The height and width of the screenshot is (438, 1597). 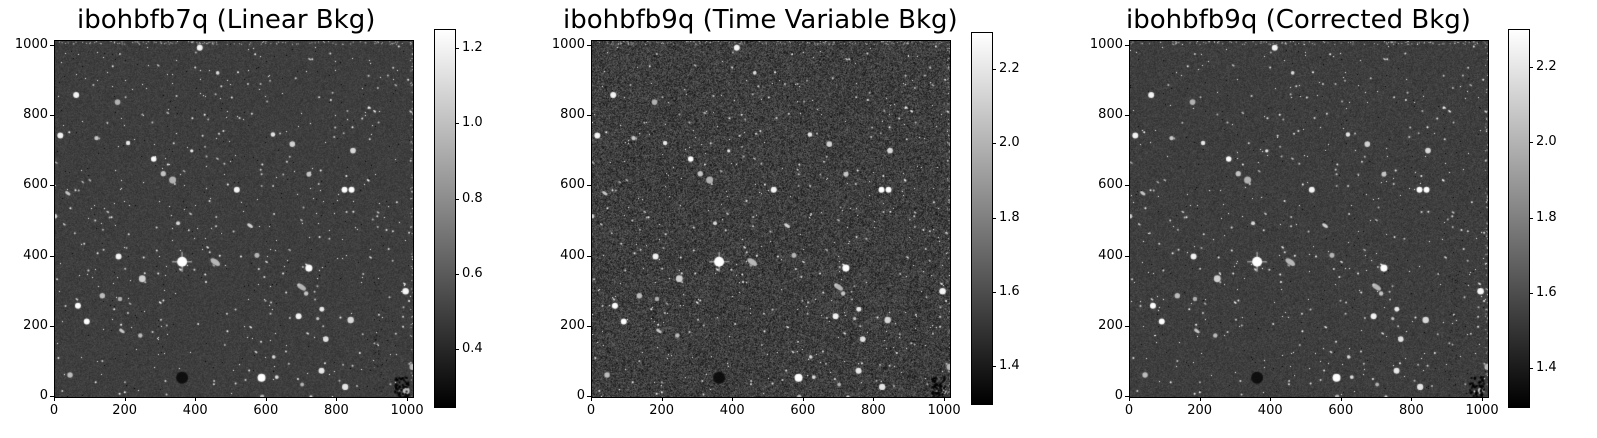 I want to click on panel-title: ibohbfb7q (Linear Bkg), so click(x=226, y=20).